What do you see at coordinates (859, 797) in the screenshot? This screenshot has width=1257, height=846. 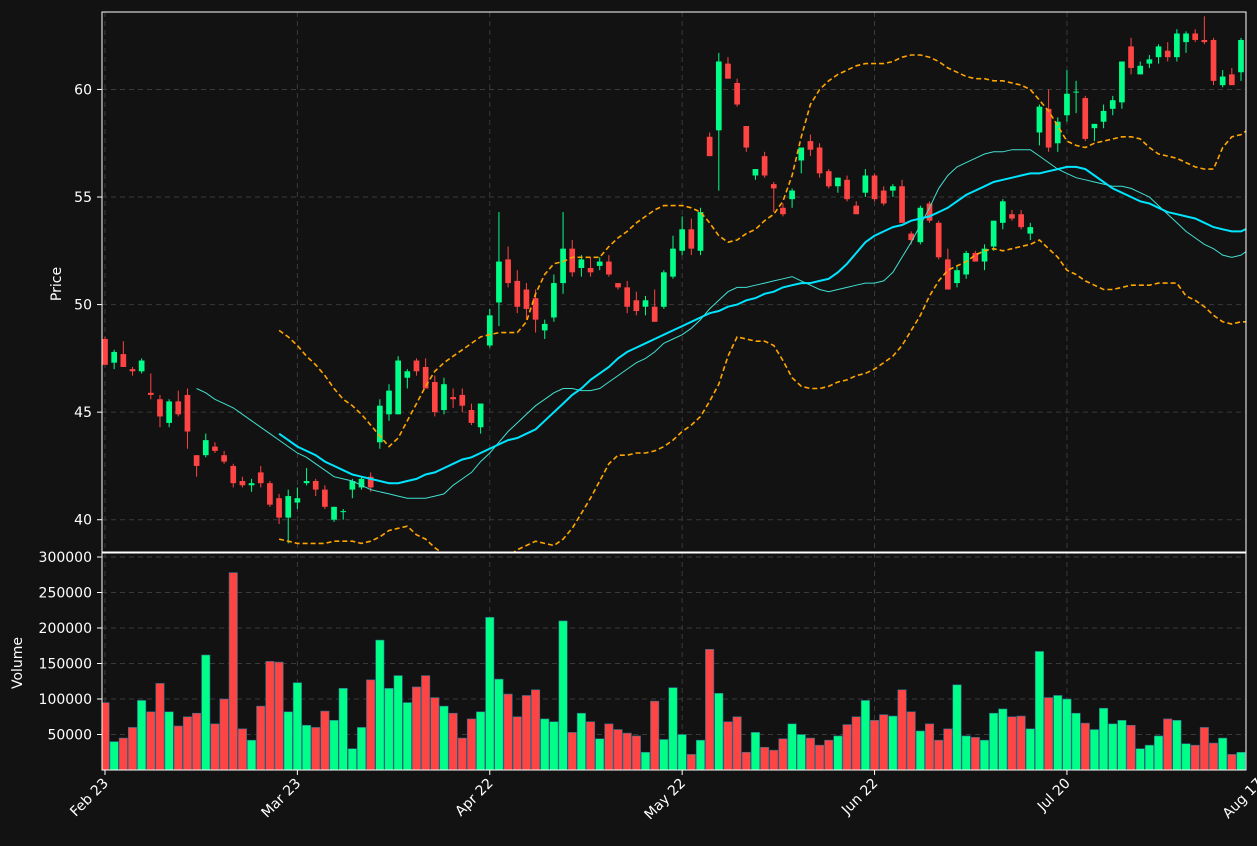 I see `xtick-label: Jun 22` at bounding box center [859, 797].